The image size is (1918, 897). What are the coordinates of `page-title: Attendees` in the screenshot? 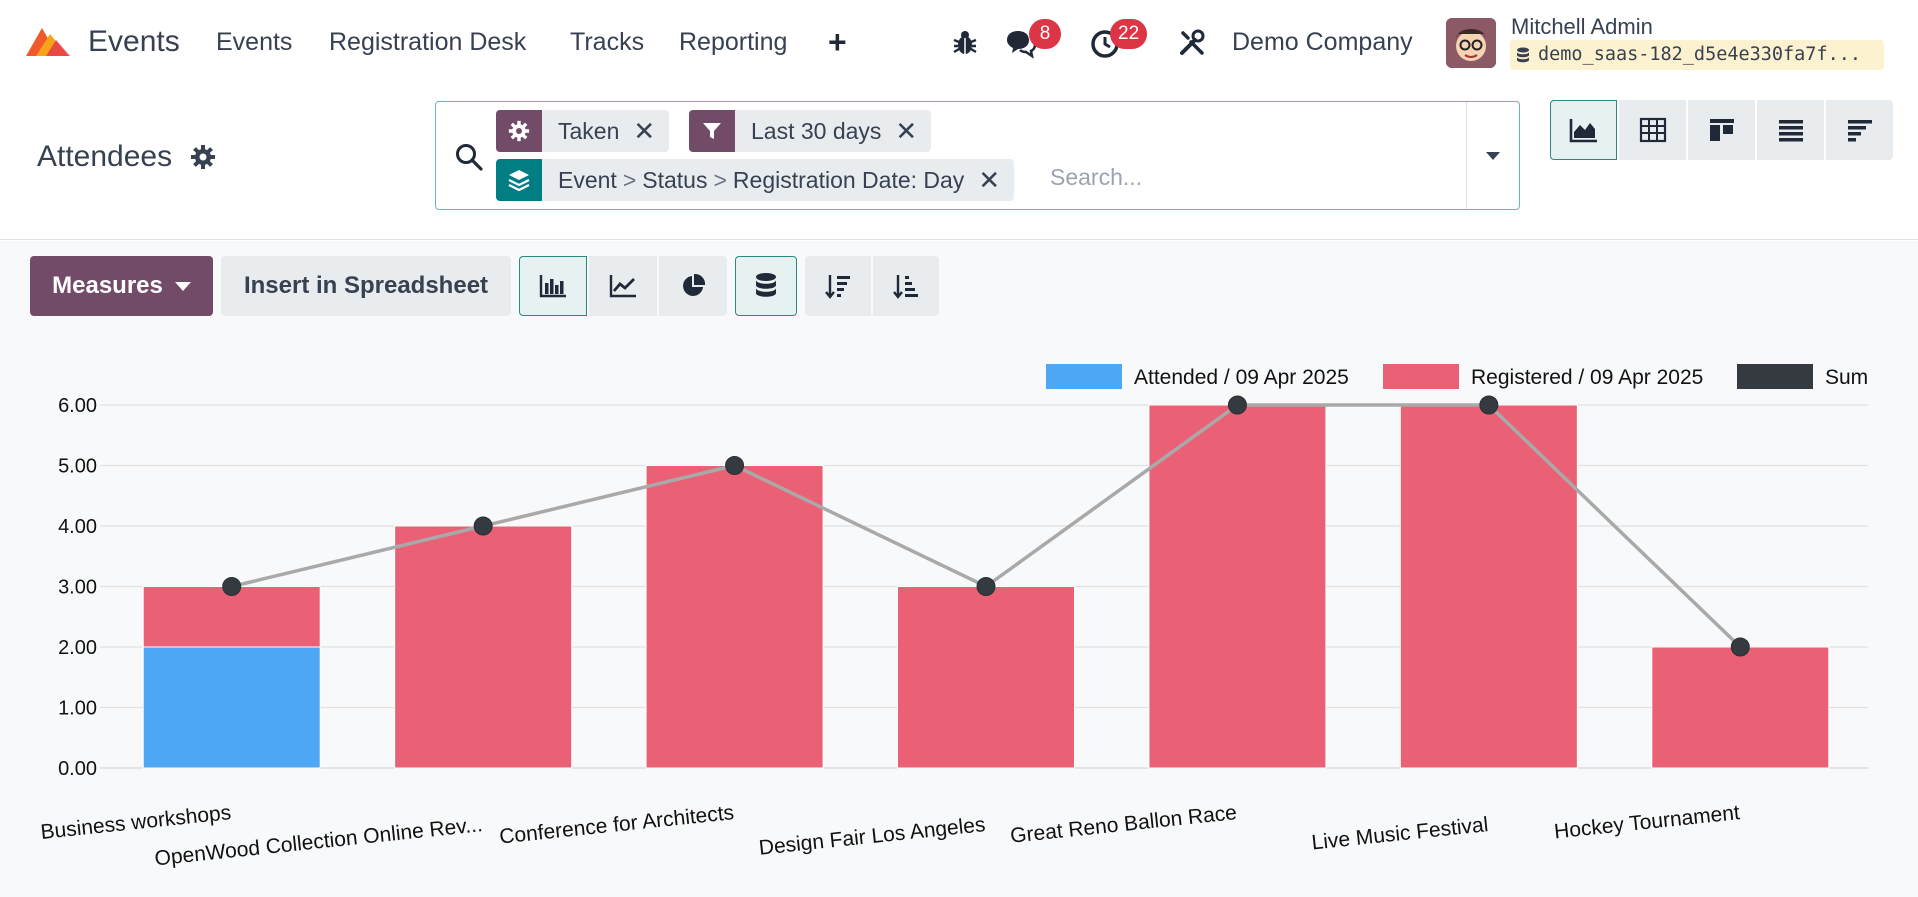 It's located at (105, 156).